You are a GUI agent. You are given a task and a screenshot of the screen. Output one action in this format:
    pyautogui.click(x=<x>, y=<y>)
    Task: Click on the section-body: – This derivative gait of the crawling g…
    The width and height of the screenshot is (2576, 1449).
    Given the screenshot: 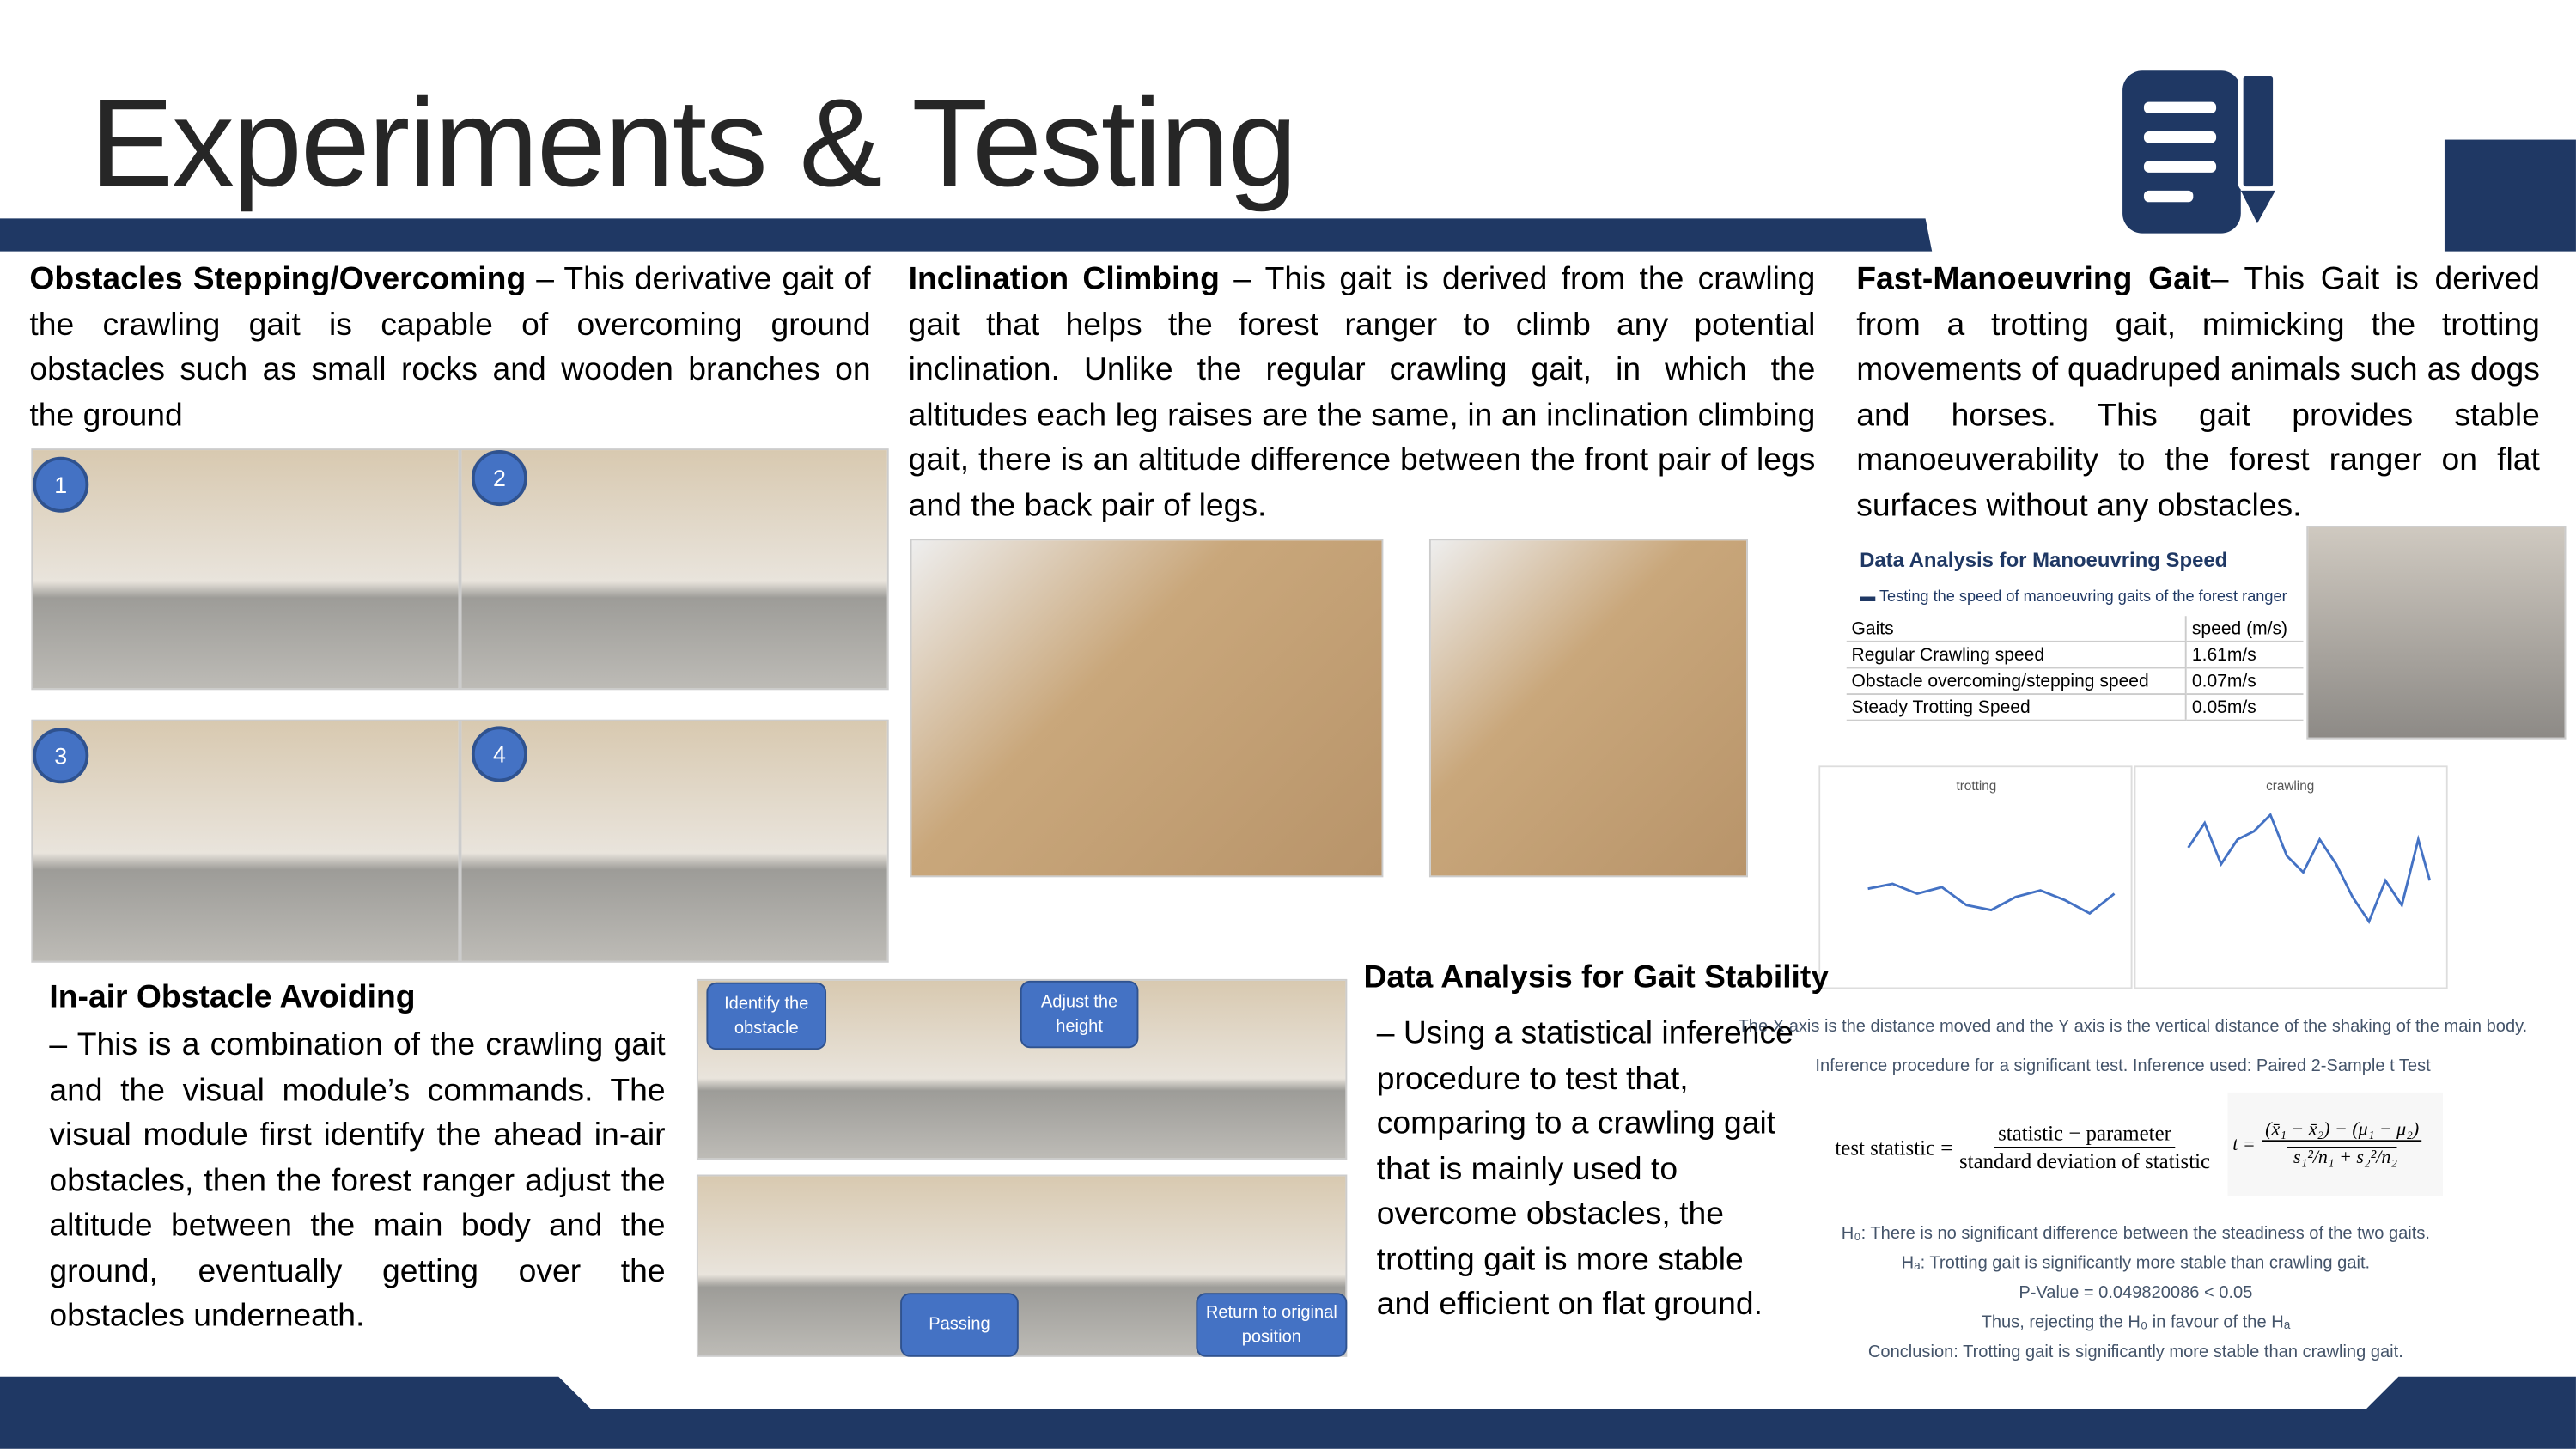 What is the action you would take?
    pyautogui.click(x=450, y=347)
    